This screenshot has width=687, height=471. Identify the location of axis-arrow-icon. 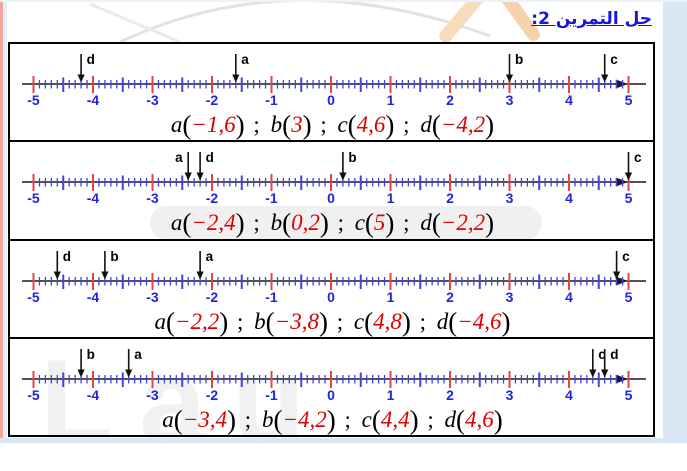
(621, 84).